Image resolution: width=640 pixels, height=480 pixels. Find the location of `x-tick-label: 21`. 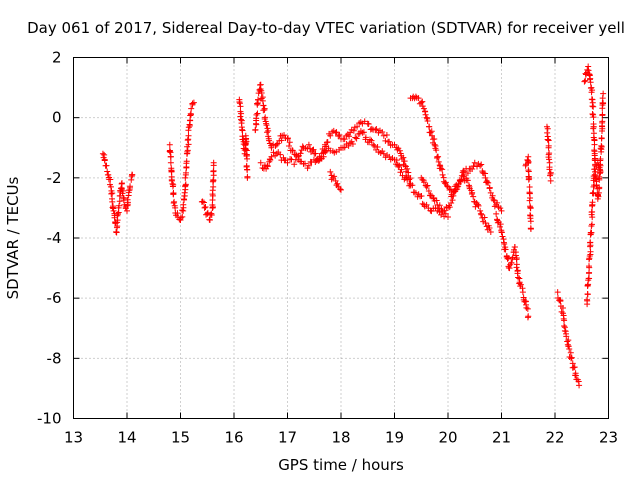

x-tick-label: 21 is located at coordinates (501, 438).